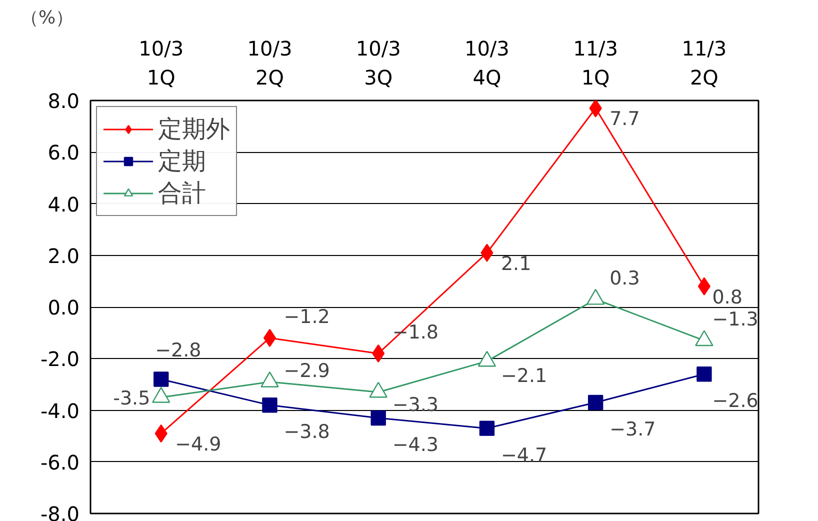 The image size is (818, 521). What do you see at coordinates (524, 376) in the screenshot?
I see `data-label: −2.1` at bounding box center [524, 376].